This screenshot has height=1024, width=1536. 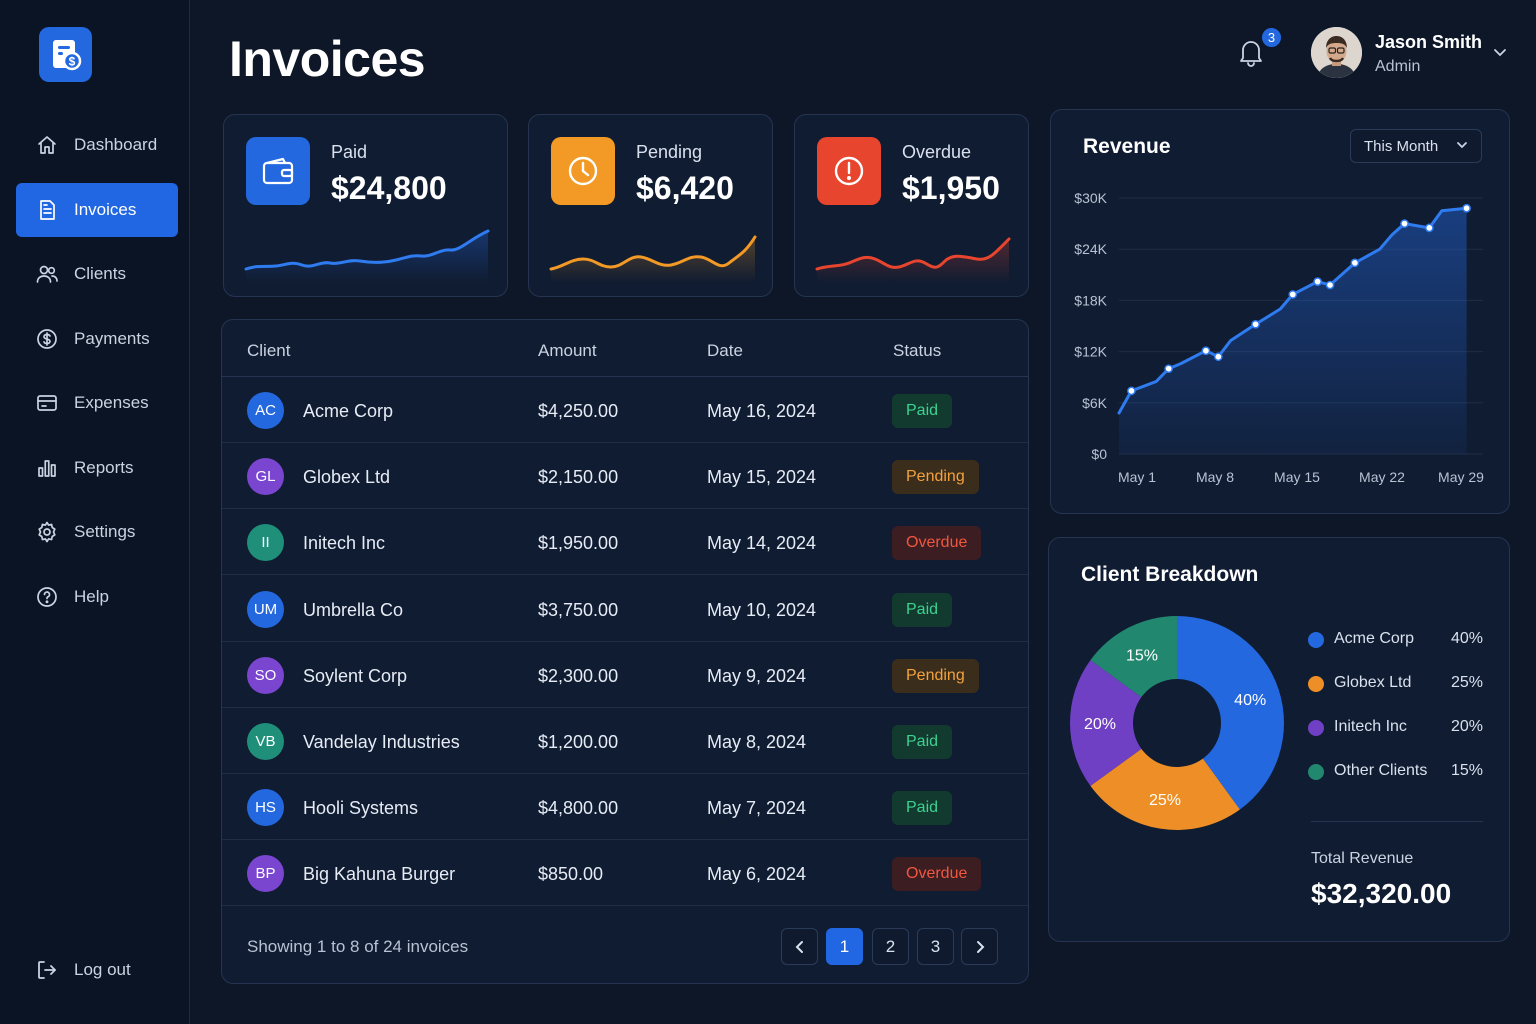 I want to click on table-row: GL Globex Ltd $2,150.00 May 15, 2024 Pending, so click(x=625, y=476).